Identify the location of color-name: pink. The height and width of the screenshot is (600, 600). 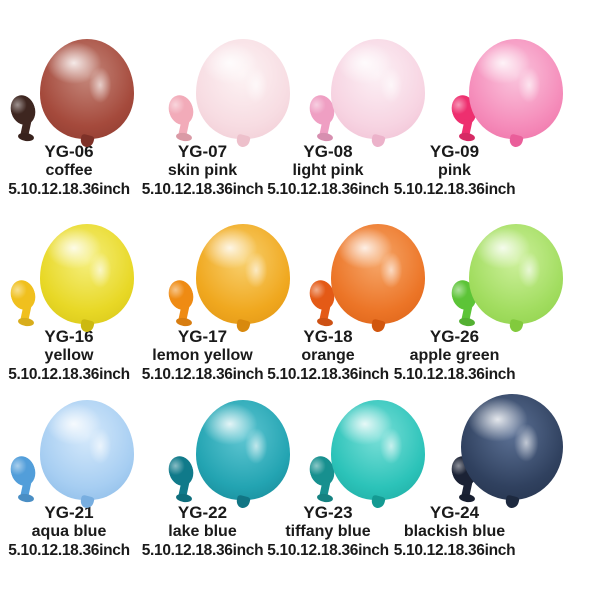
(454, 170).